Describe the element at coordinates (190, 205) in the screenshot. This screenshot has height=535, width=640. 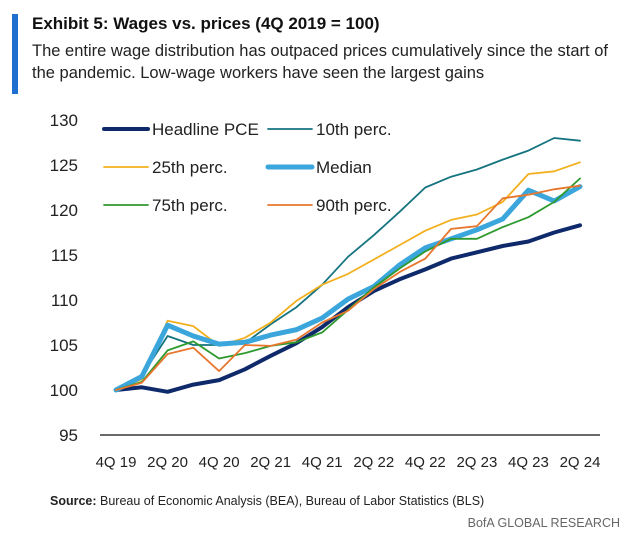
I see `legend-label: 75th perc.` at that location.